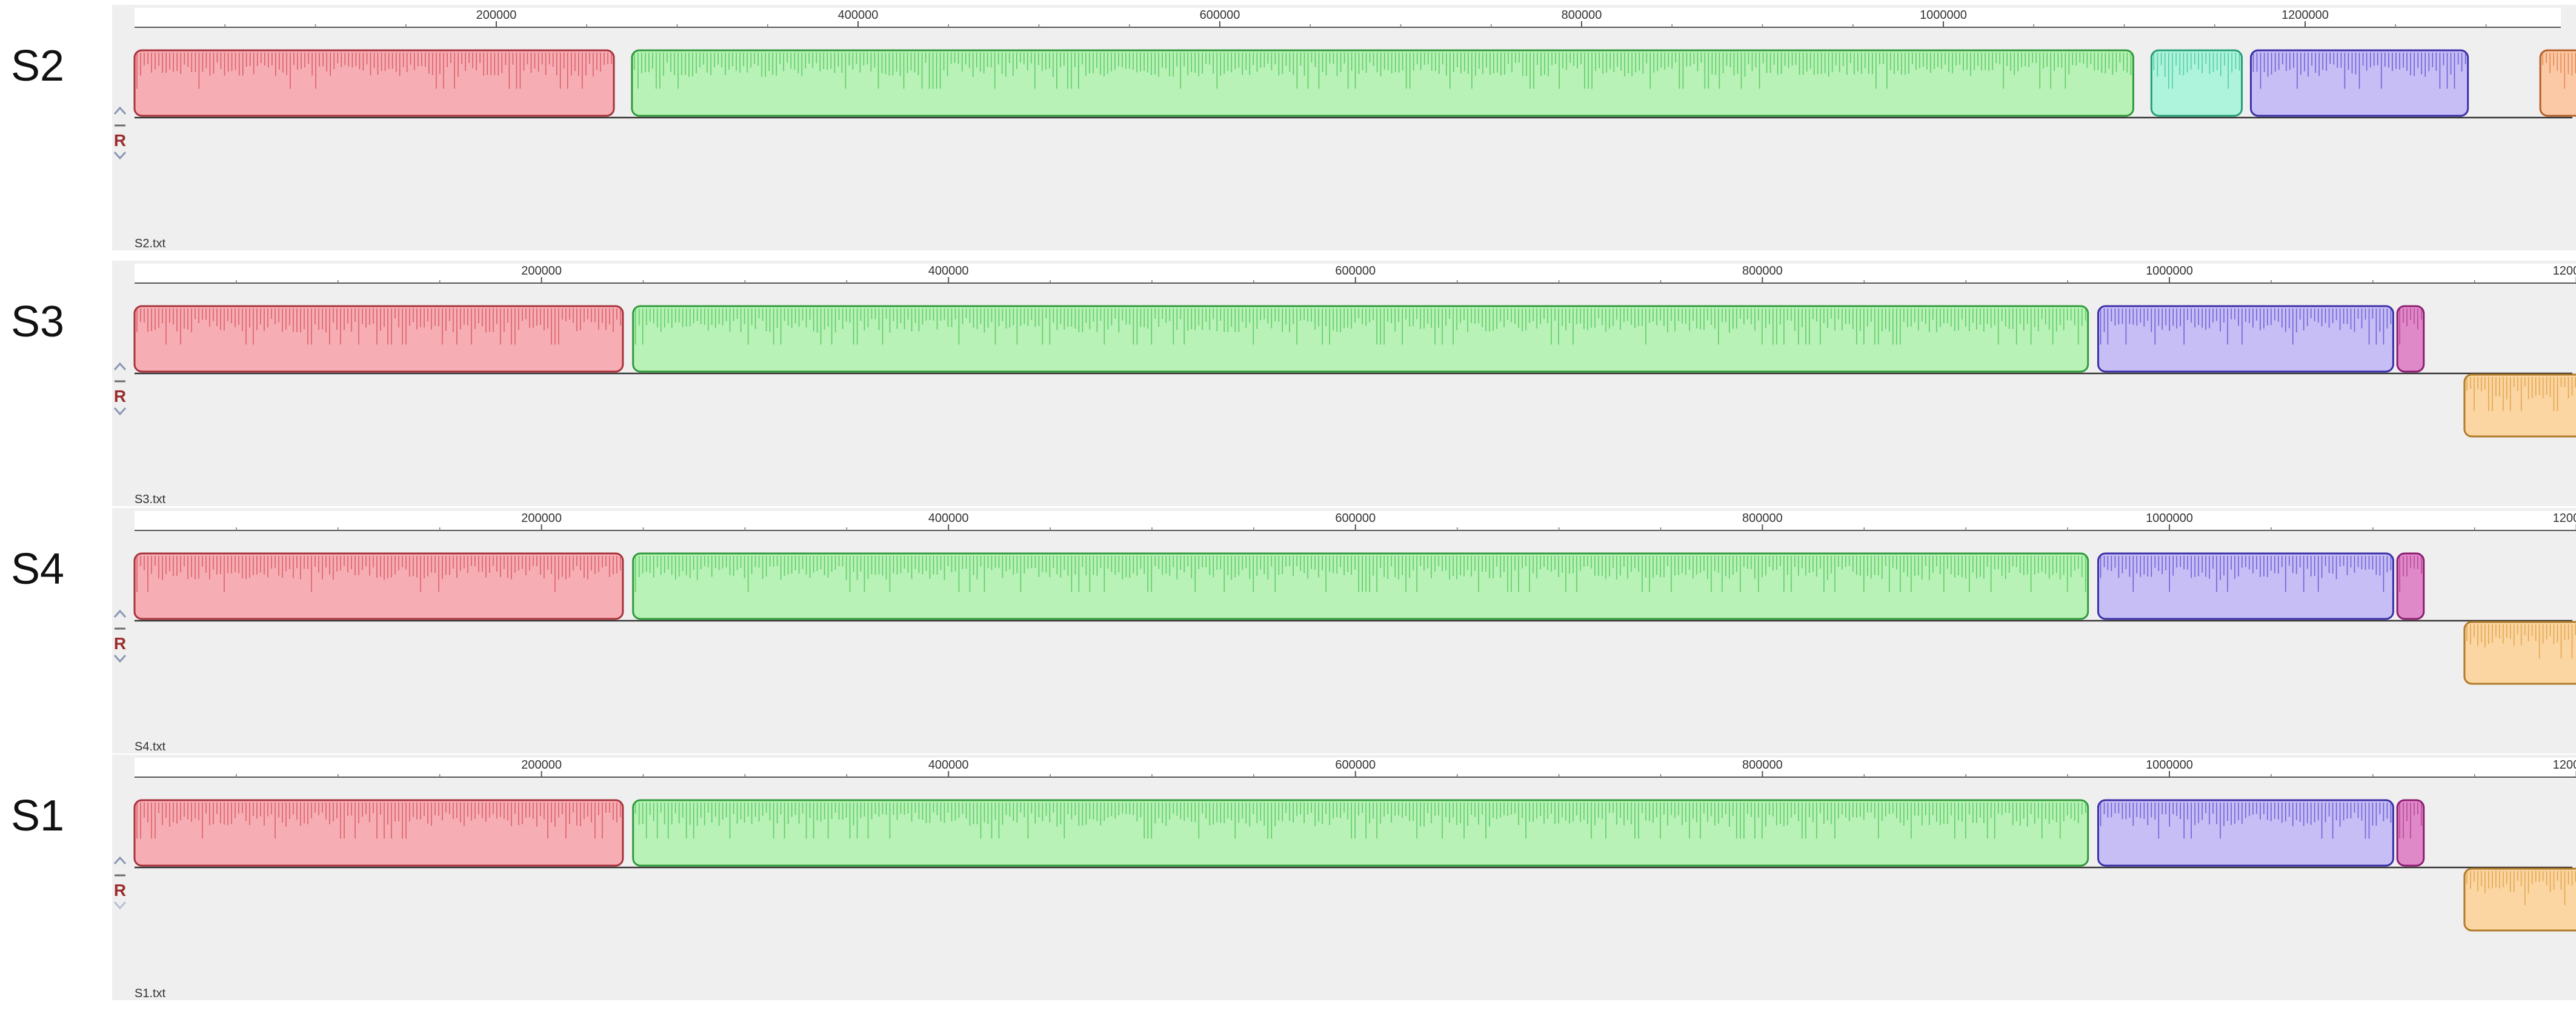 The width and height of the screenshot is (2576, 1019). I want to click on file-name-label: S1.txt, so click(150, 994).